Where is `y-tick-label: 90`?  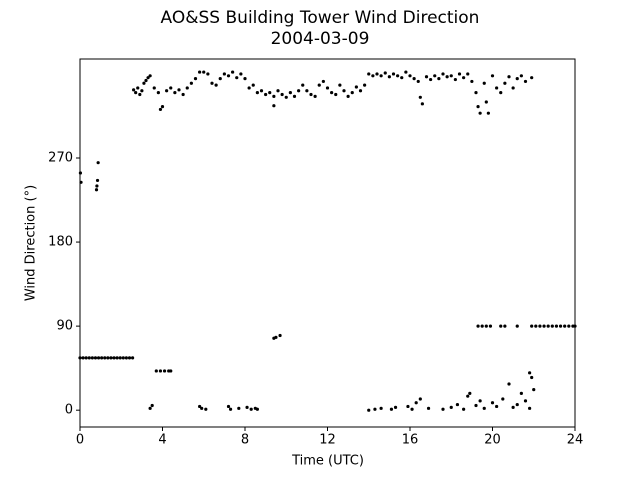 y-tick-label: 90 is located at coordinates (64, 326).